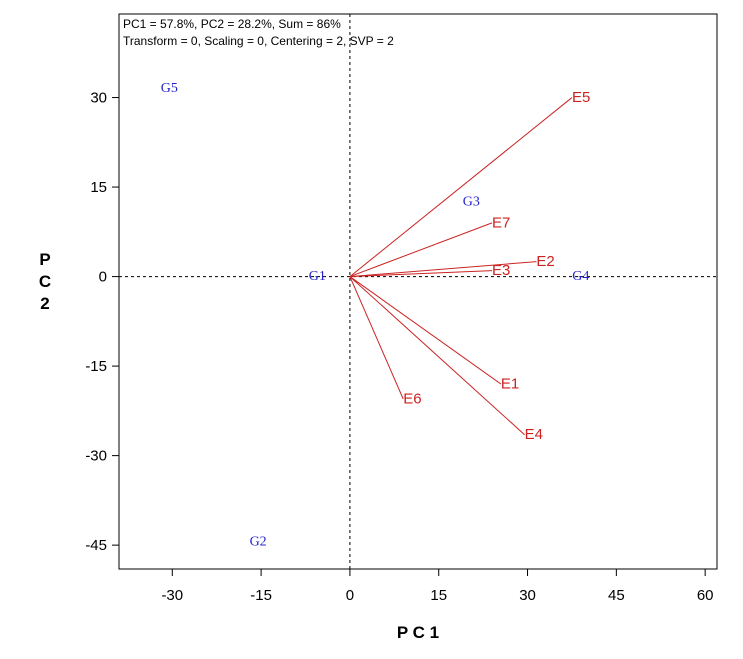  I want to click on y-tick-label: 15, so click(98, 187).